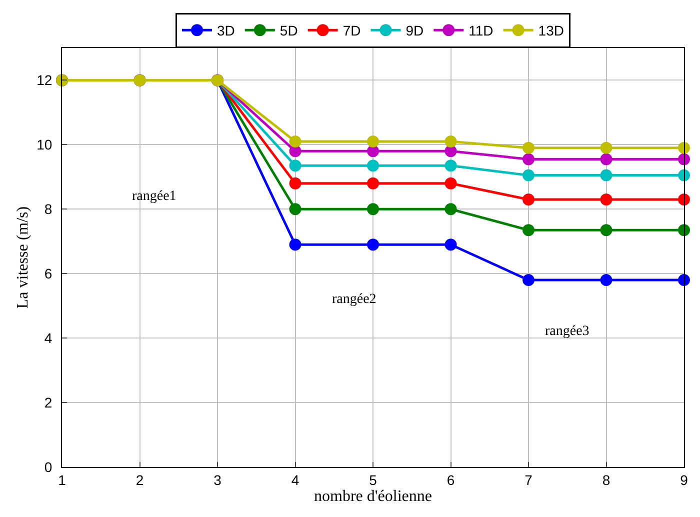 Image resolution: width=700 pixels, height=517 pixels. What do you see at coordinates (44, 80) in the screenshot?
I see `y-tick-label: 12` at bounding box center [44, 80].